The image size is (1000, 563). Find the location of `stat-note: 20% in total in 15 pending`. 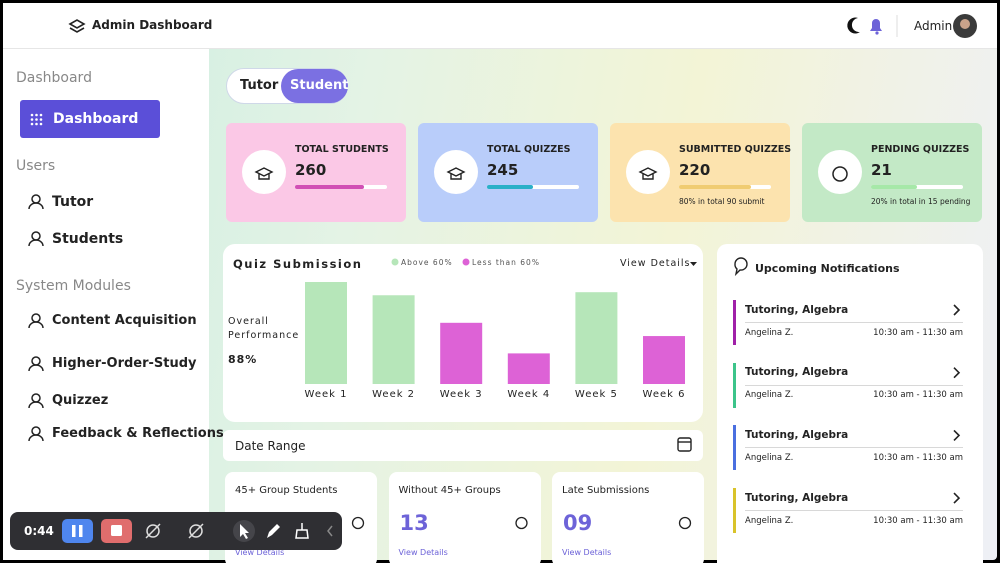

stat-note: 20% in total in 15 pending is located at coordinates (921, 201).